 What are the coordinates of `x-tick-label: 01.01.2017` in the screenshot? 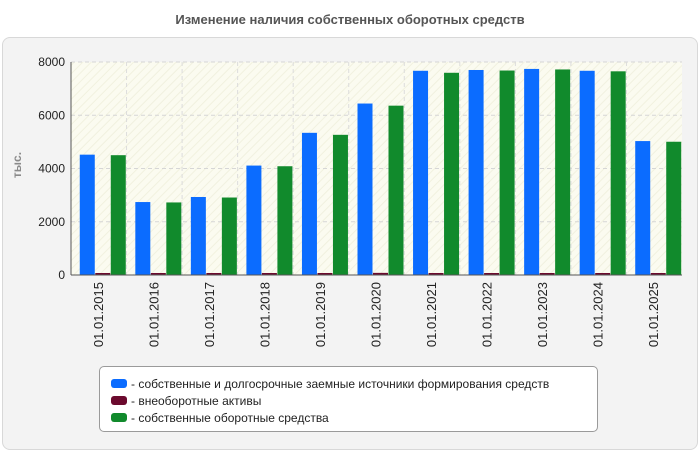 It's located at (209, 314).